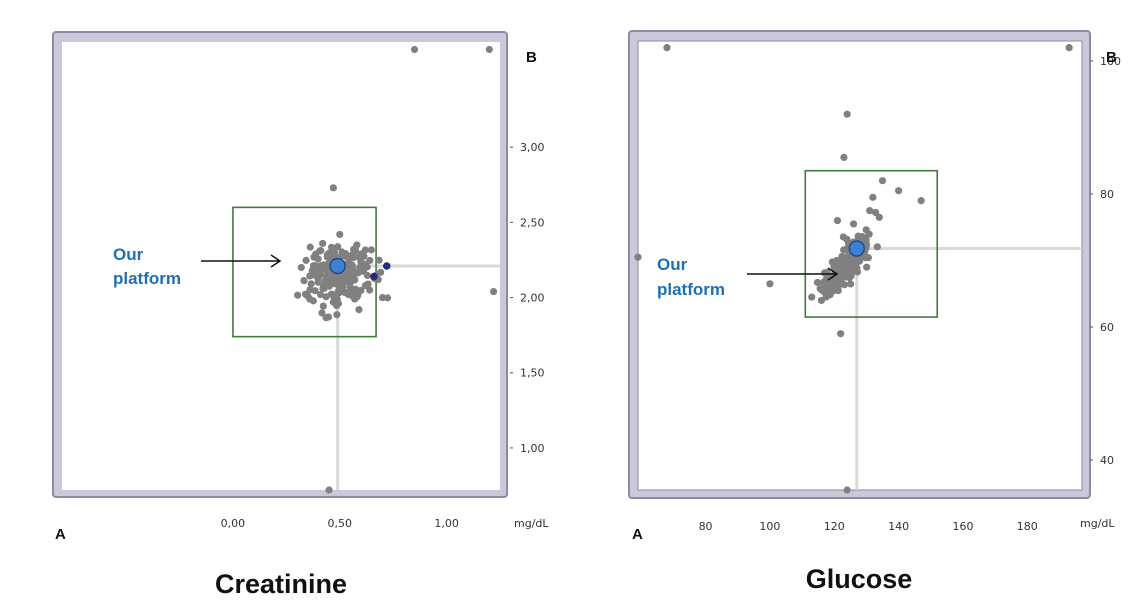 This screenshot has height=609, width=1135. Describe the element at coordinates (637, 534) in the screenshot. I see `glucose-corner-a: A` at that location.